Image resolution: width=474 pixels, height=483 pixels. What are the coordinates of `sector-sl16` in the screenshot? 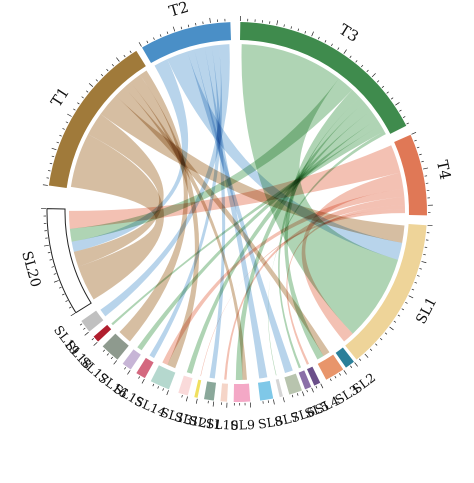 It's located at (131, 359).